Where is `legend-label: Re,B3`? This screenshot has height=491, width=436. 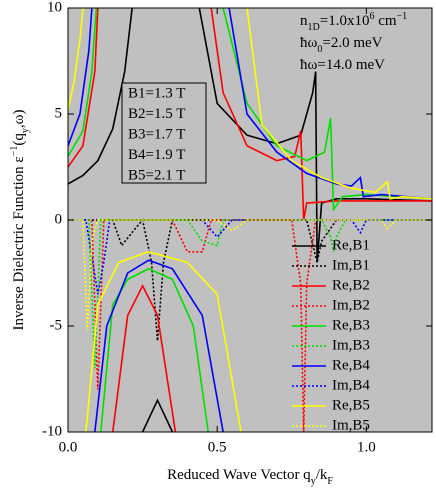
legend-label: Re,B3 is located at coordinates (351, 325).